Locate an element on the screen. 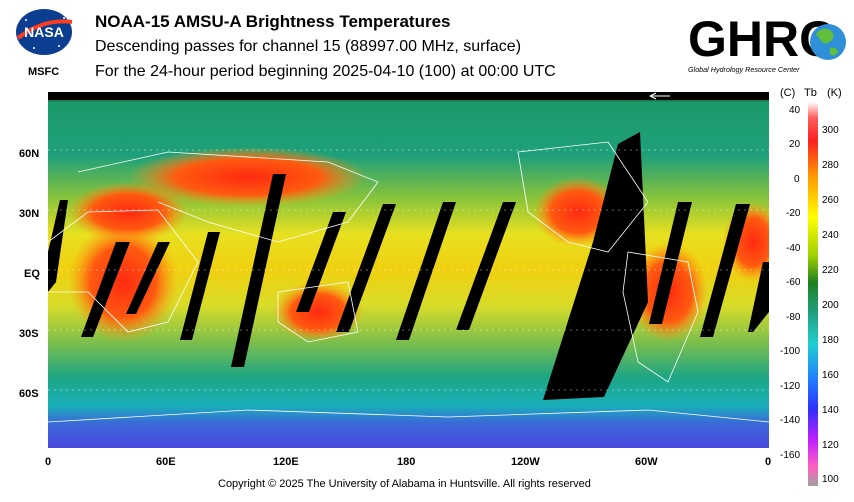 Image resolution: width=854 pixels, height=502 pixels. lat-label-eq: EQ is located at coordinates (32, 274).